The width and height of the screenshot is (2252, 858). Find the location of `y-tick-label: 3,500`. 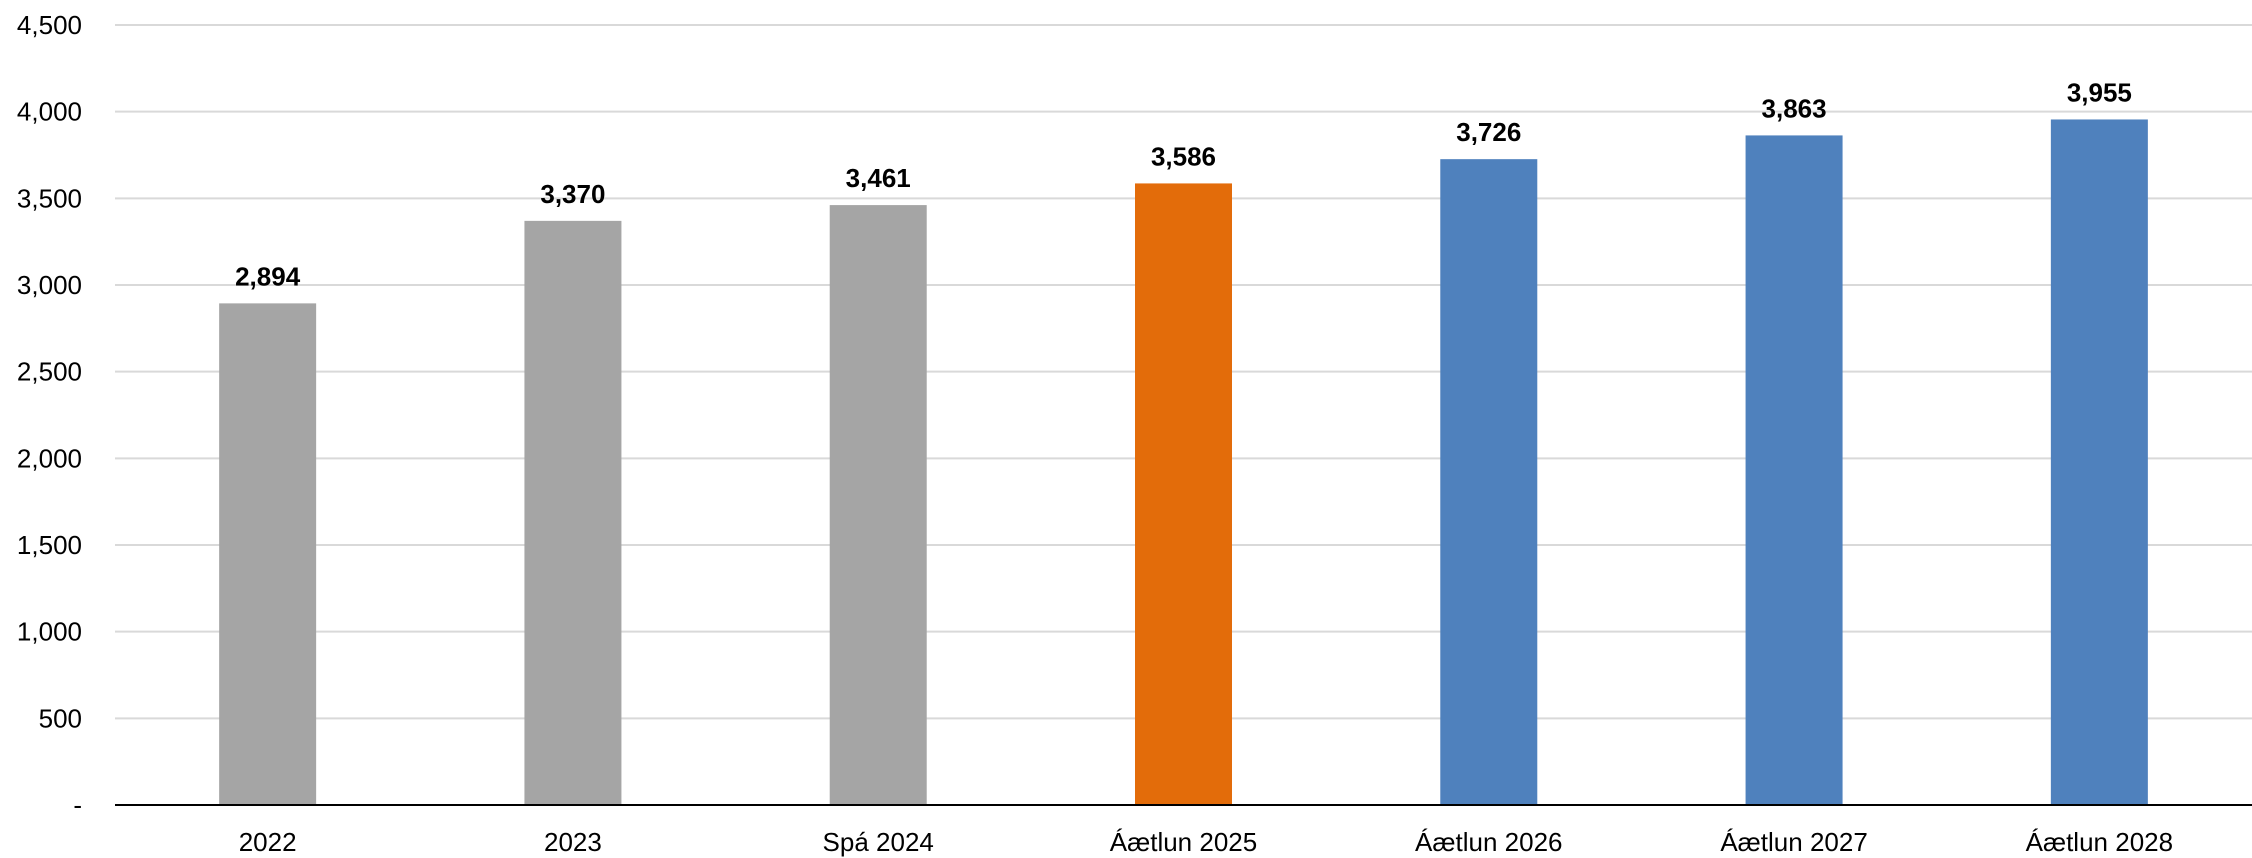

y-tick-label: 3,500 is located at coordinates (49, 198).